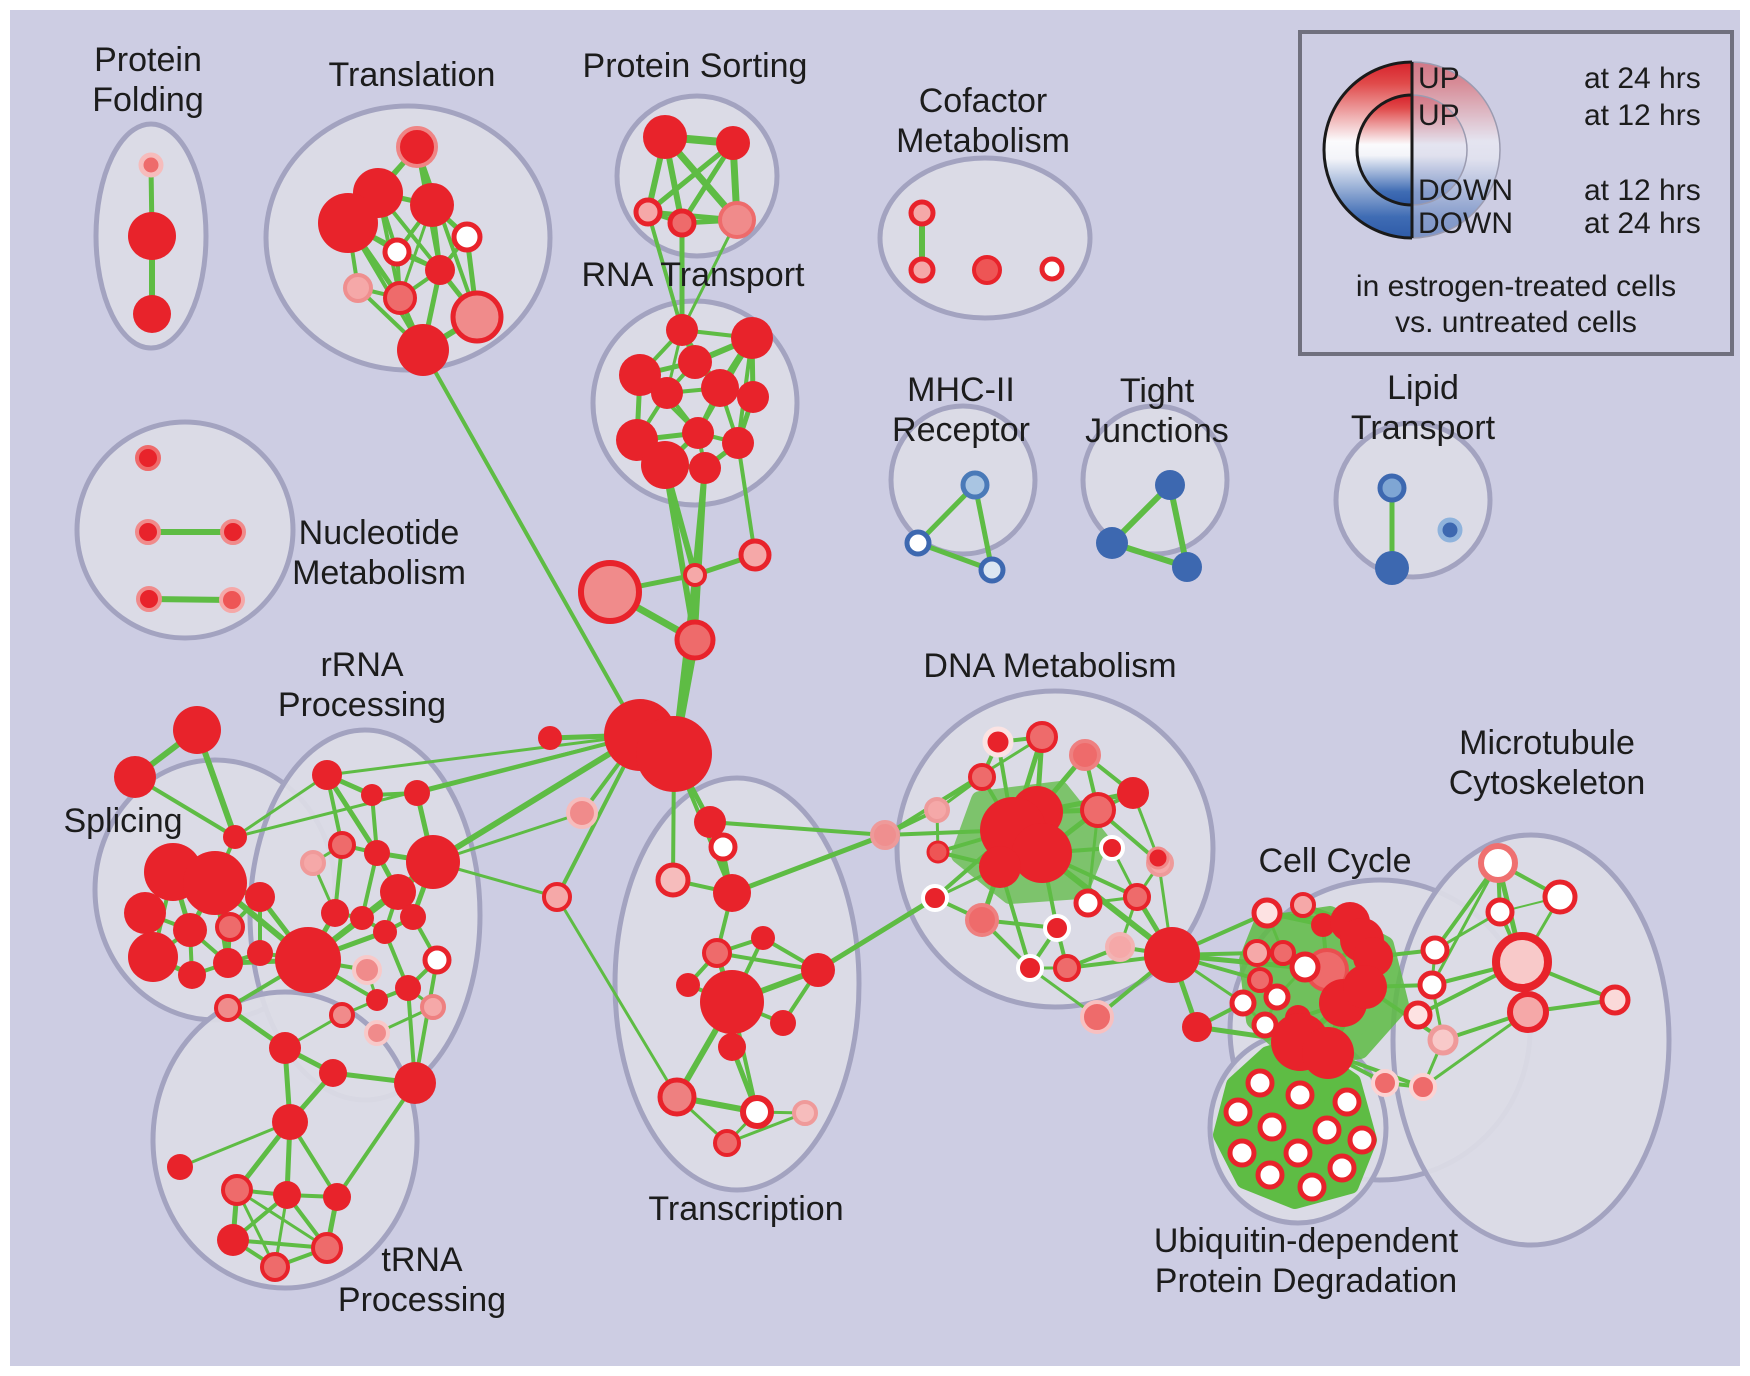 This screenshot has width=1750, height=1376. What do you see at coordinates (148, 80) in the screenshot?
I see `label-protein-folding: Protein Folding` at bounding box center [148, 80].